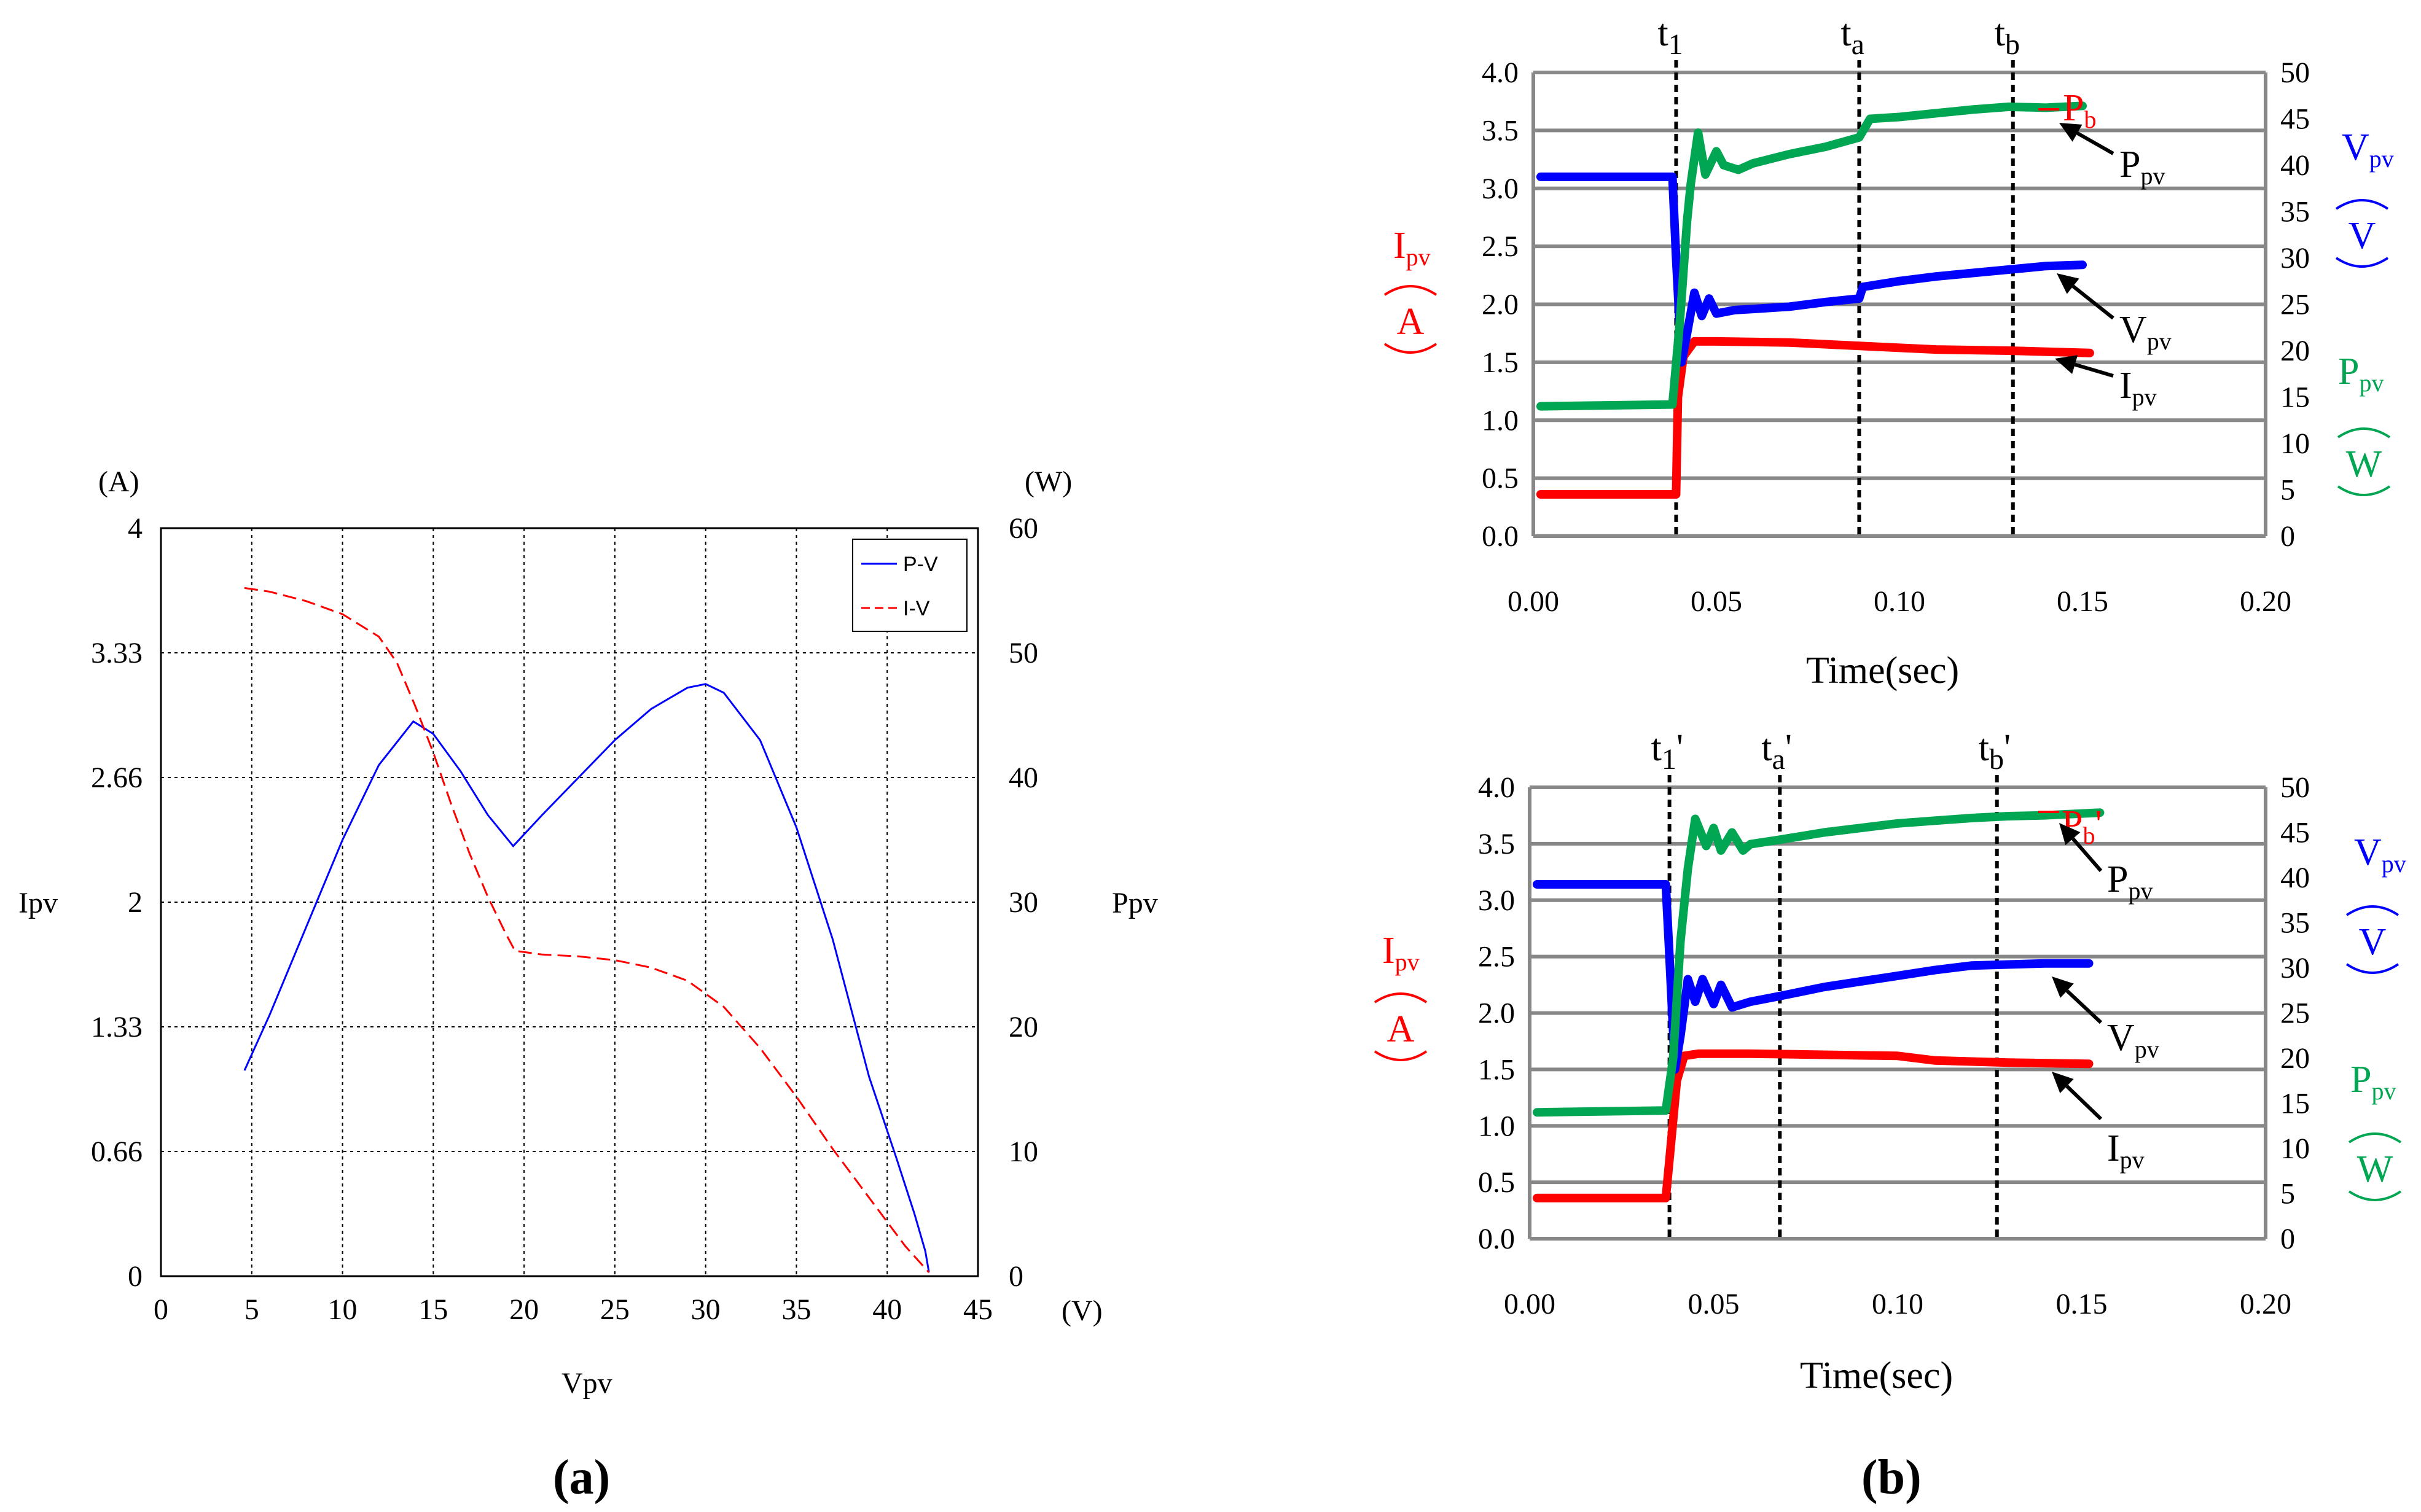 The image size is (2421, 1512). I want to click on bt-x-tick-label: 0.00, so click(1533, 601).